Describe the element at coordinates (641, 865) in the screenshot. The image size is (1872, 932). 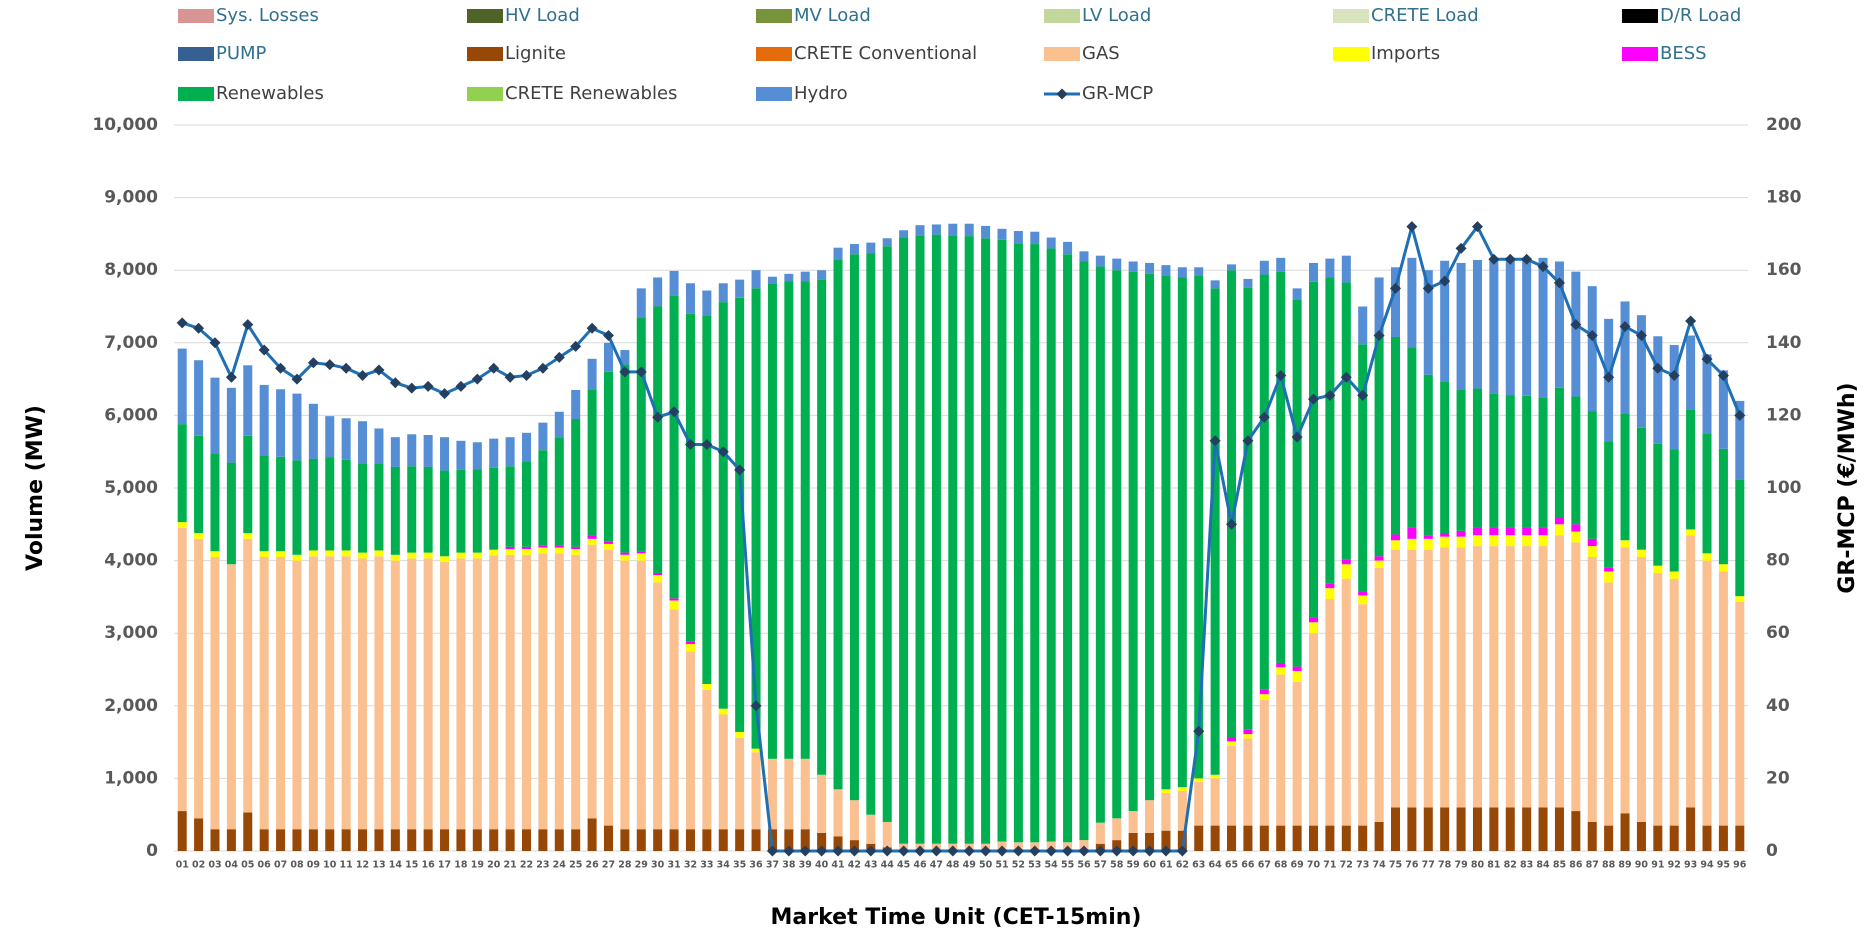
I see `x-tick-label: 29` at that location.